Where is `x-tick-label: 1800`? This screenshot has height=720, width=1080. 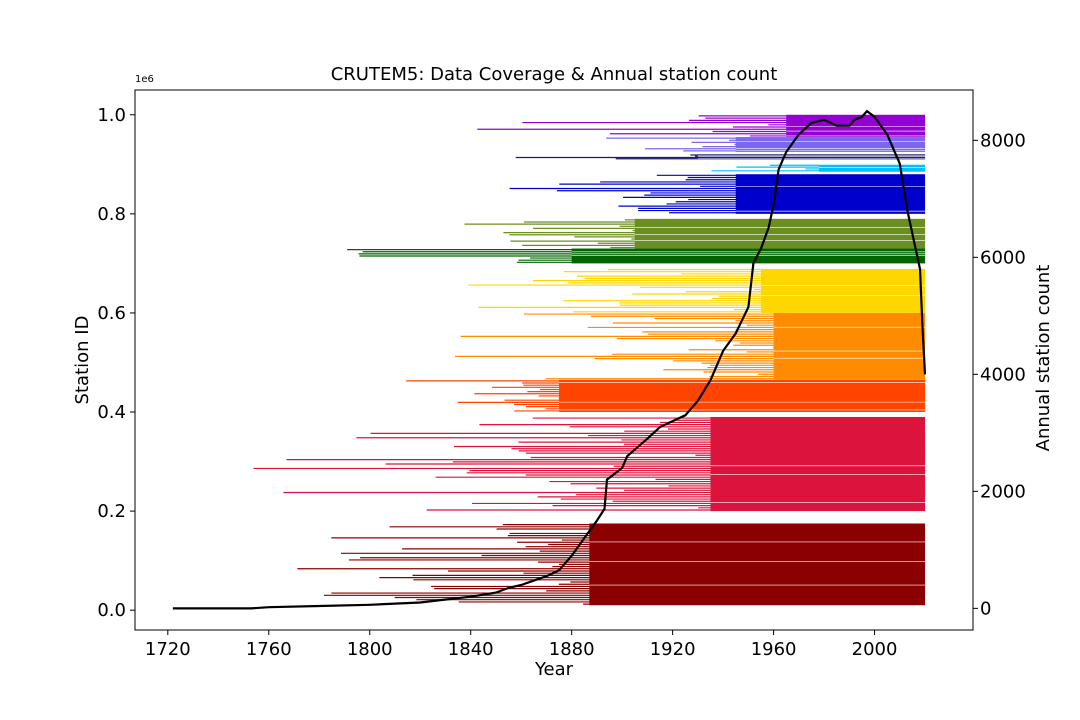
x-tick-label: 1800 is located at coordinates (370, 649).